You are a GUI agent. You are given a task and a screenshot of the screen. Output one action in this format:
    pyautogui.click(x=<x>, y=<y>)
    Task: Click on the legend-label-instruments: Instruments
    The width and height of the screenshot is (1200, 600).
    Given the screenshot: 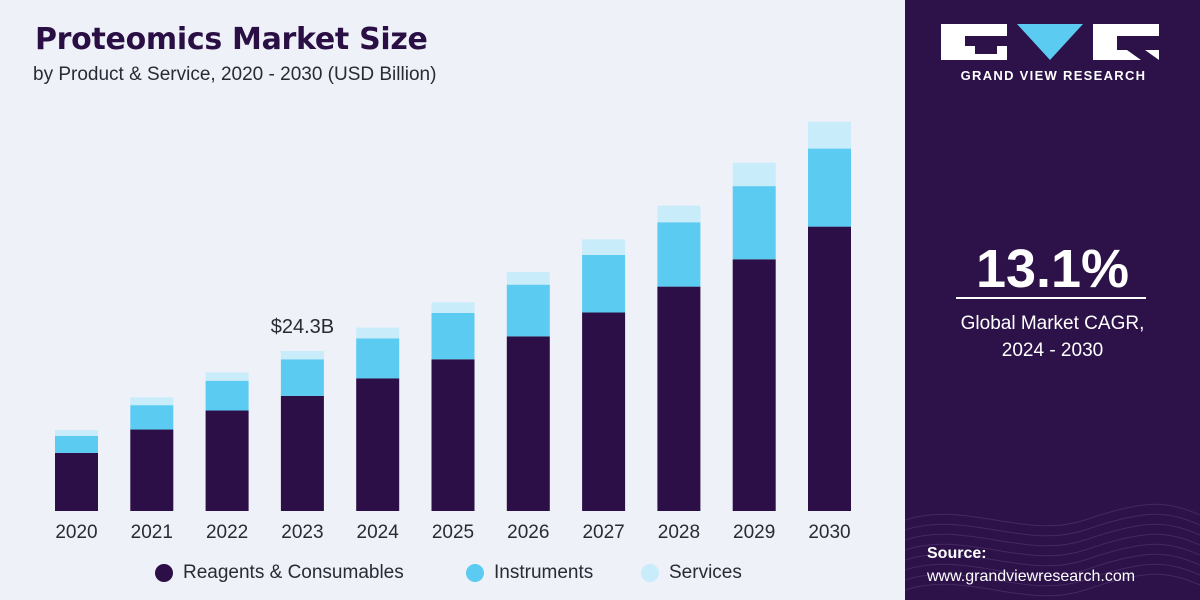 What is the action you would take?
    pyautogui.click(x=544, y=572)
    